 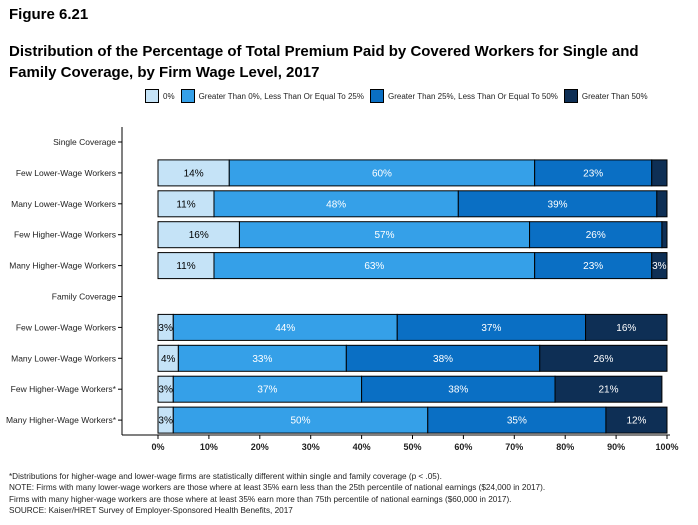 What do you see at coordinates (377, 96) in the screenshot?
I see `legend-swatch-mid` at bounding box center [377, 96].